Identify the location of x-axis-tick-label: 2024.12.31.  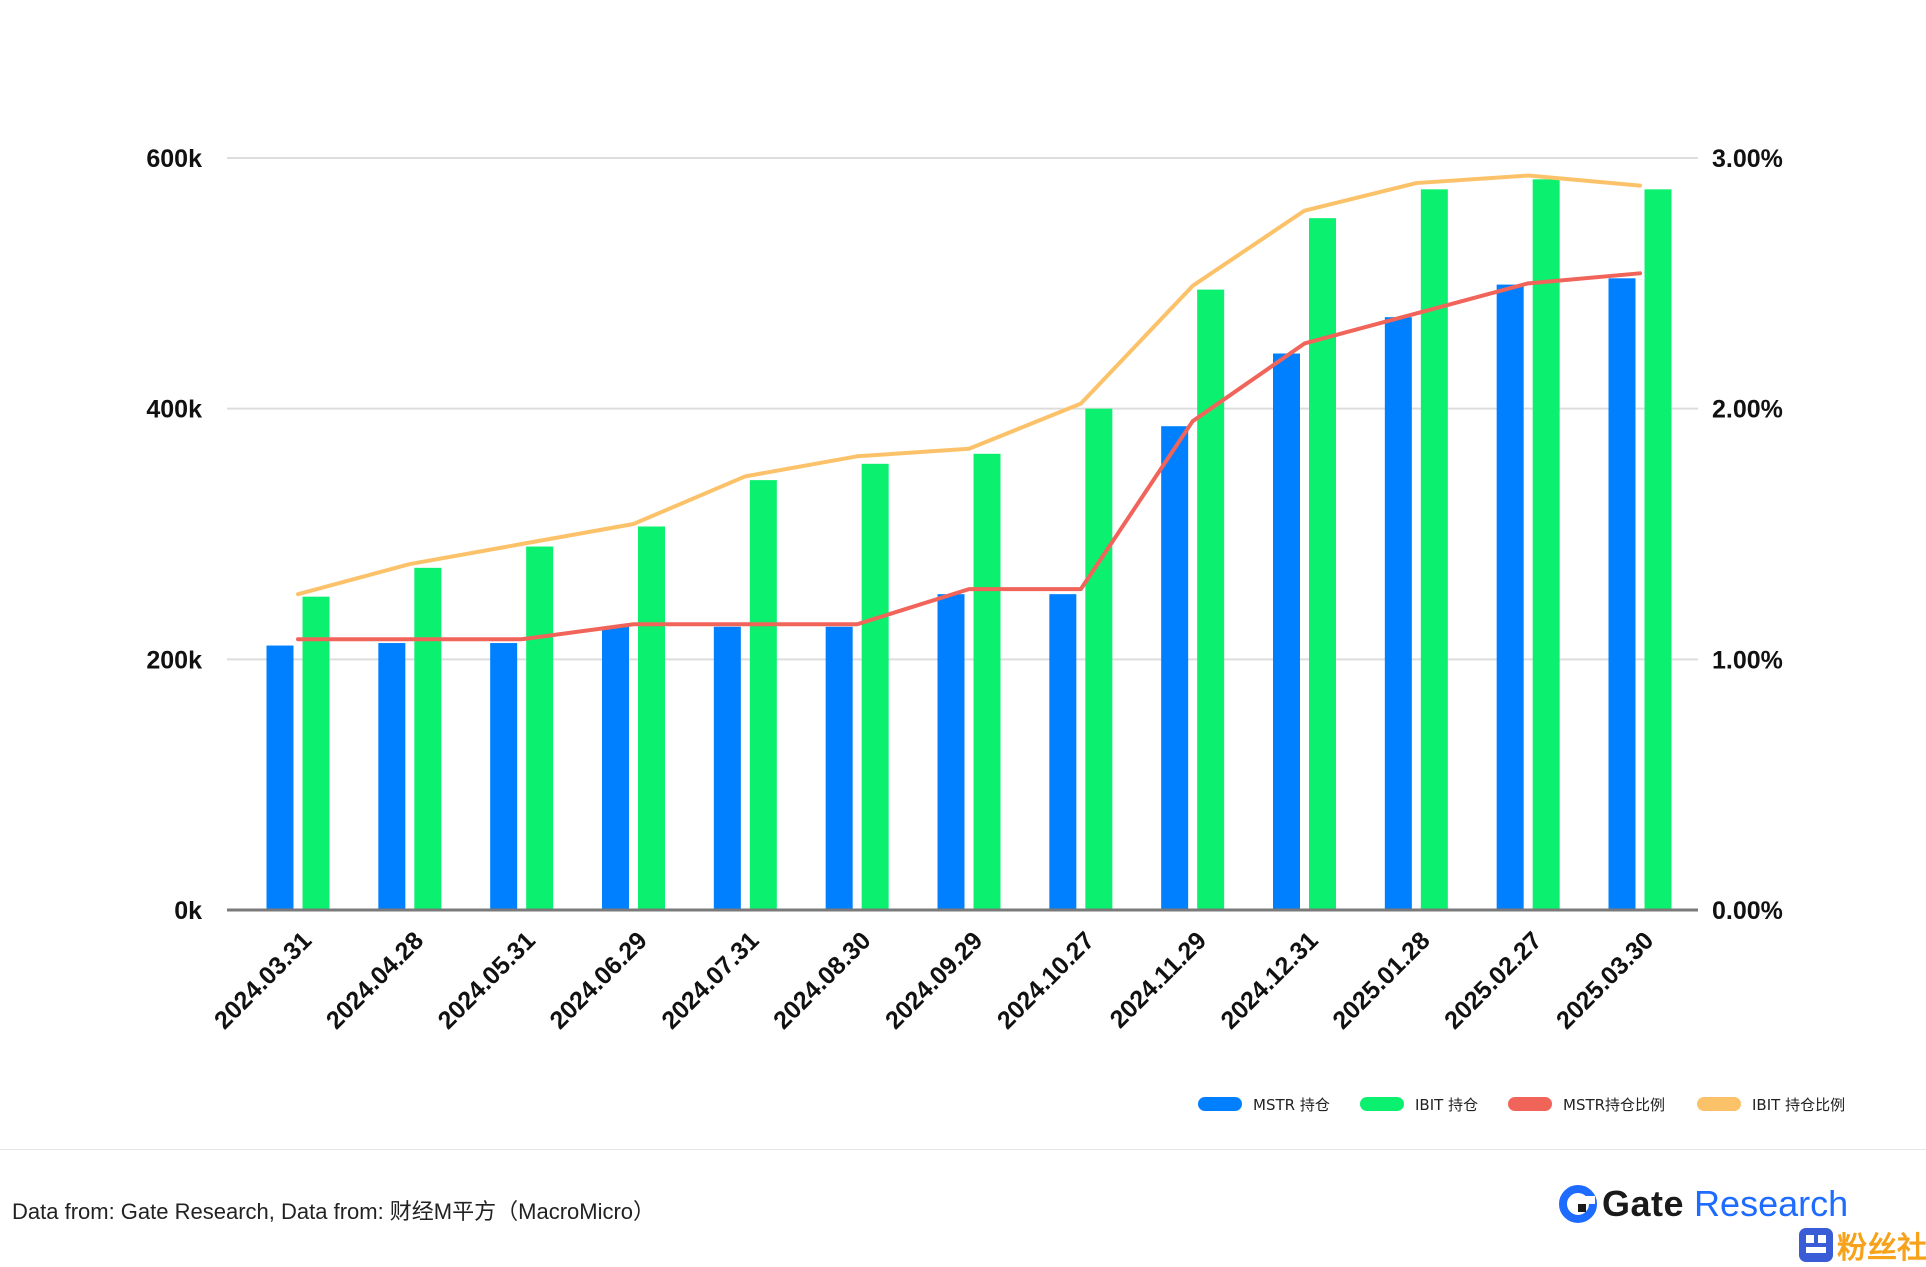
(1269, 980).